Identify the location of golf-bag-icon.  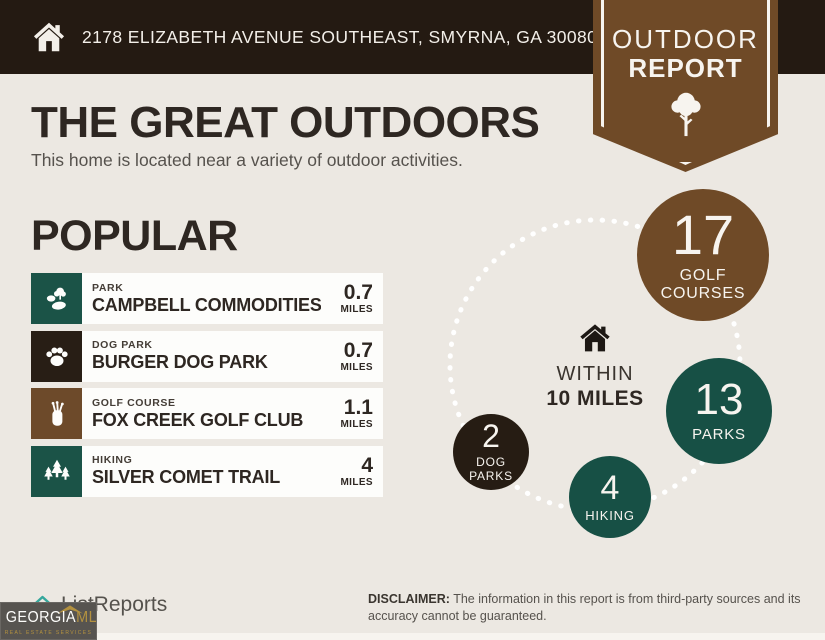
(56, 413).